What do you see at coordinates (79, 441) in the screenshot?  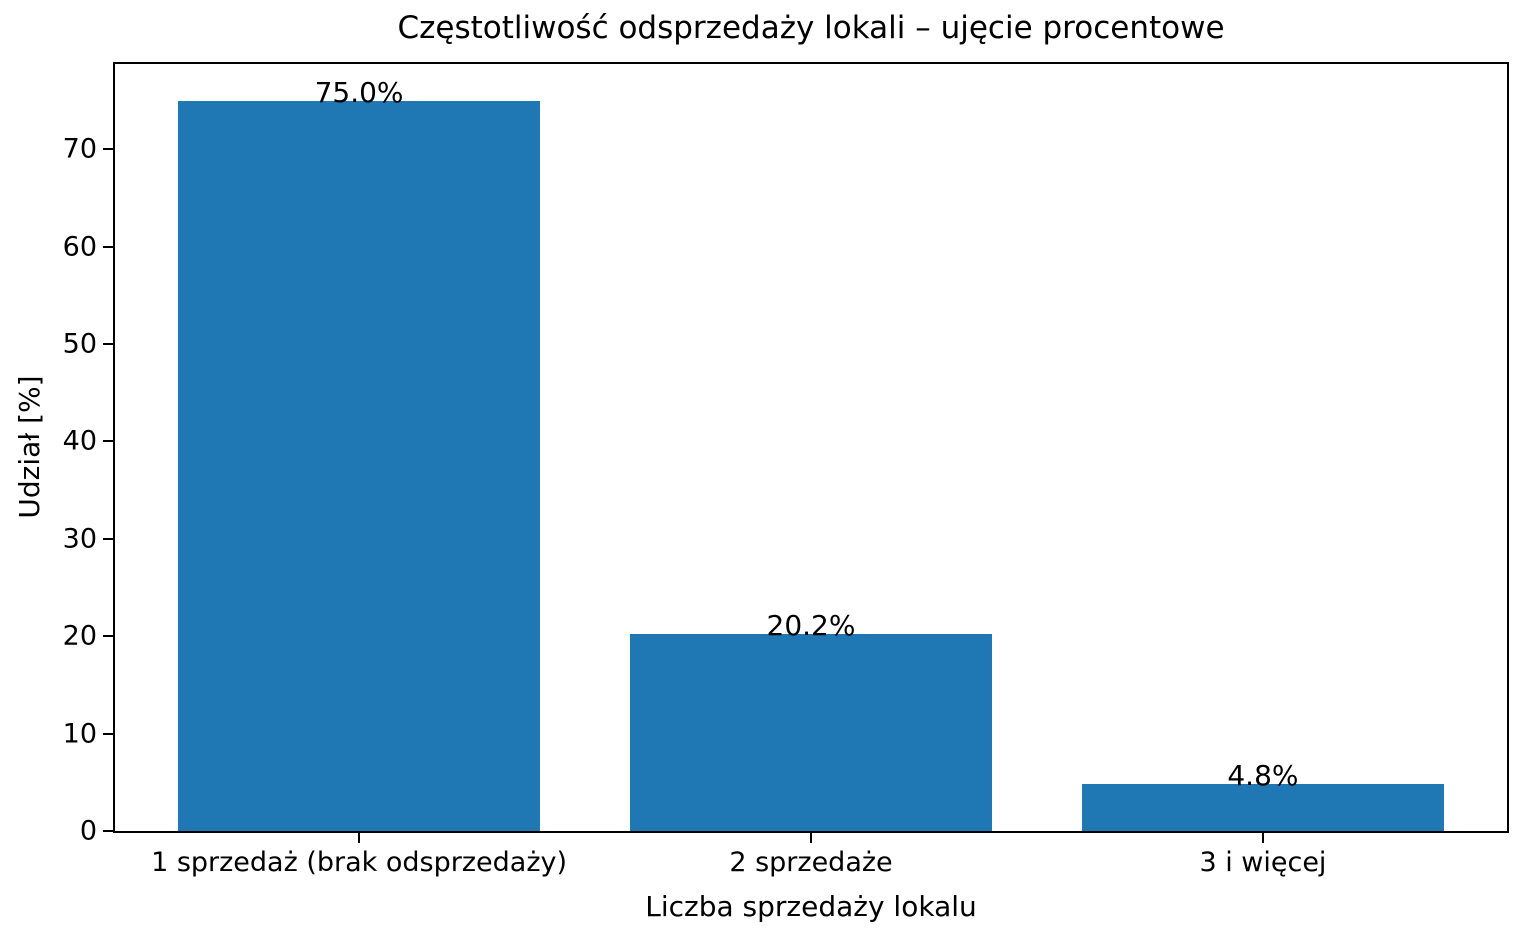 I see `y-tick-label: 40` at bounding box center [79, 441].